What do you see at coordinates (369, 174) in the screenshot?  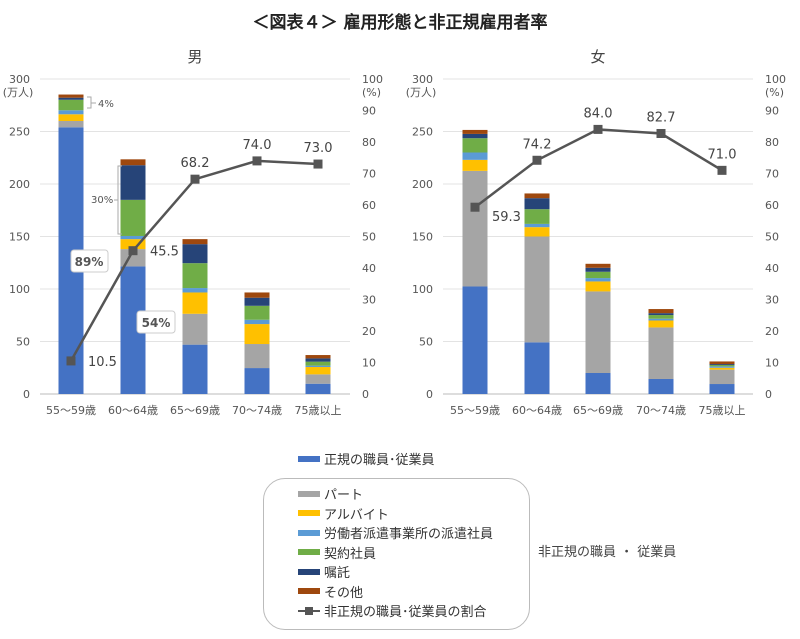 I see `y-right-tick-label: 70` at bounding box center [369, 174].